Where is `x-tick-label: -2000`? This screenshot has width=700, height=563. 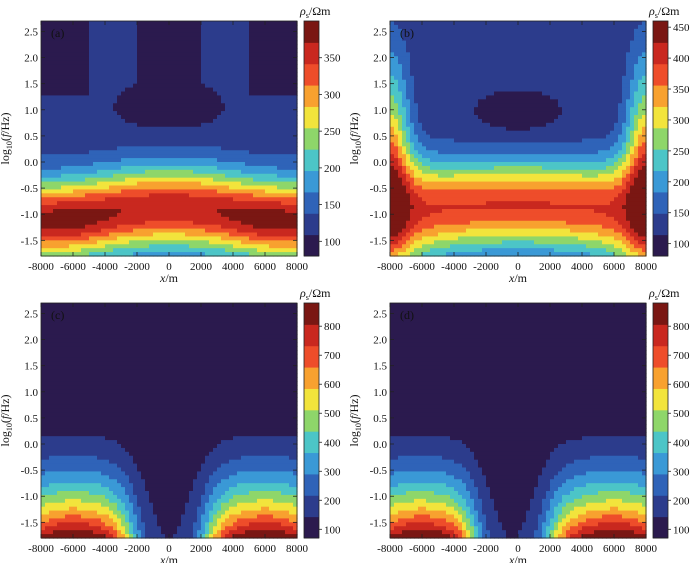 x-tick-label: -2000 is located at coordinates (137, 267).